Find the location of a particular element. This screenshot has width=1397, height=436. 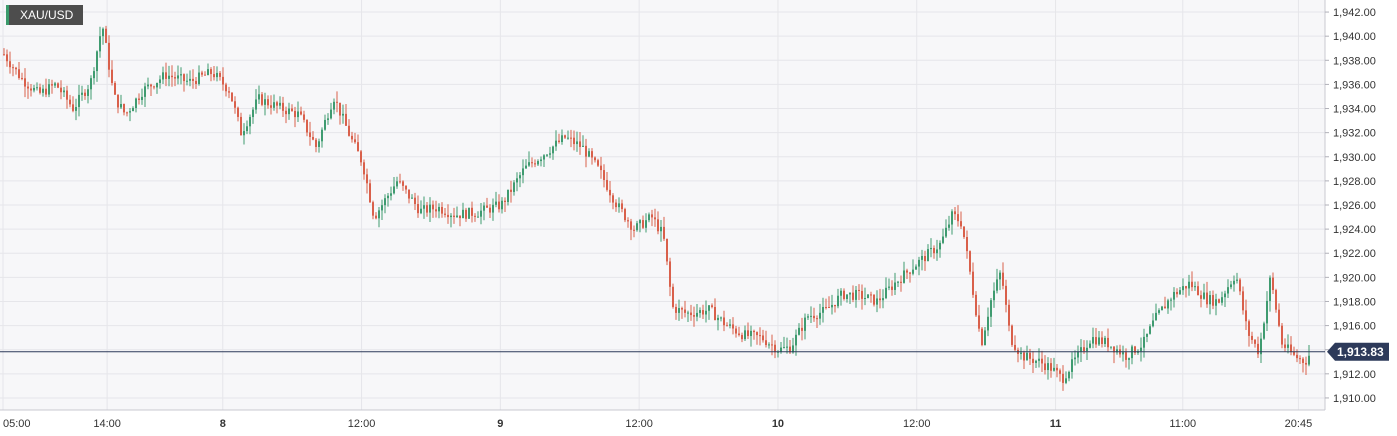

y-tick-label: 1,926.00 is located at coordinates (1354, 206).